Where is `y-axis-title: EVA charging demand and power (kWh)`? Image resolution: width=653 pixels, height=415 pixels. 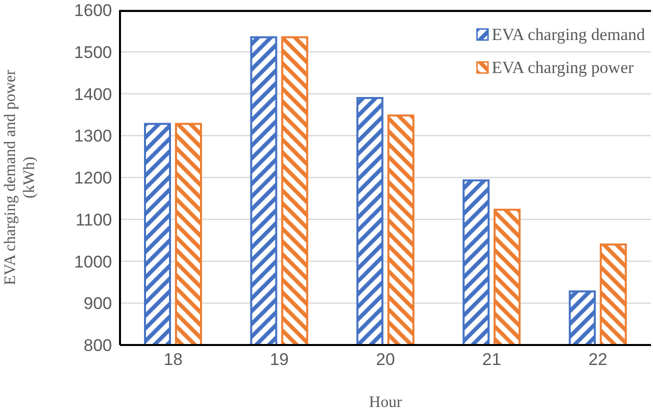
y-axis-title: EVA charging demand and power (kWh) is located at coordinates (20, 177).